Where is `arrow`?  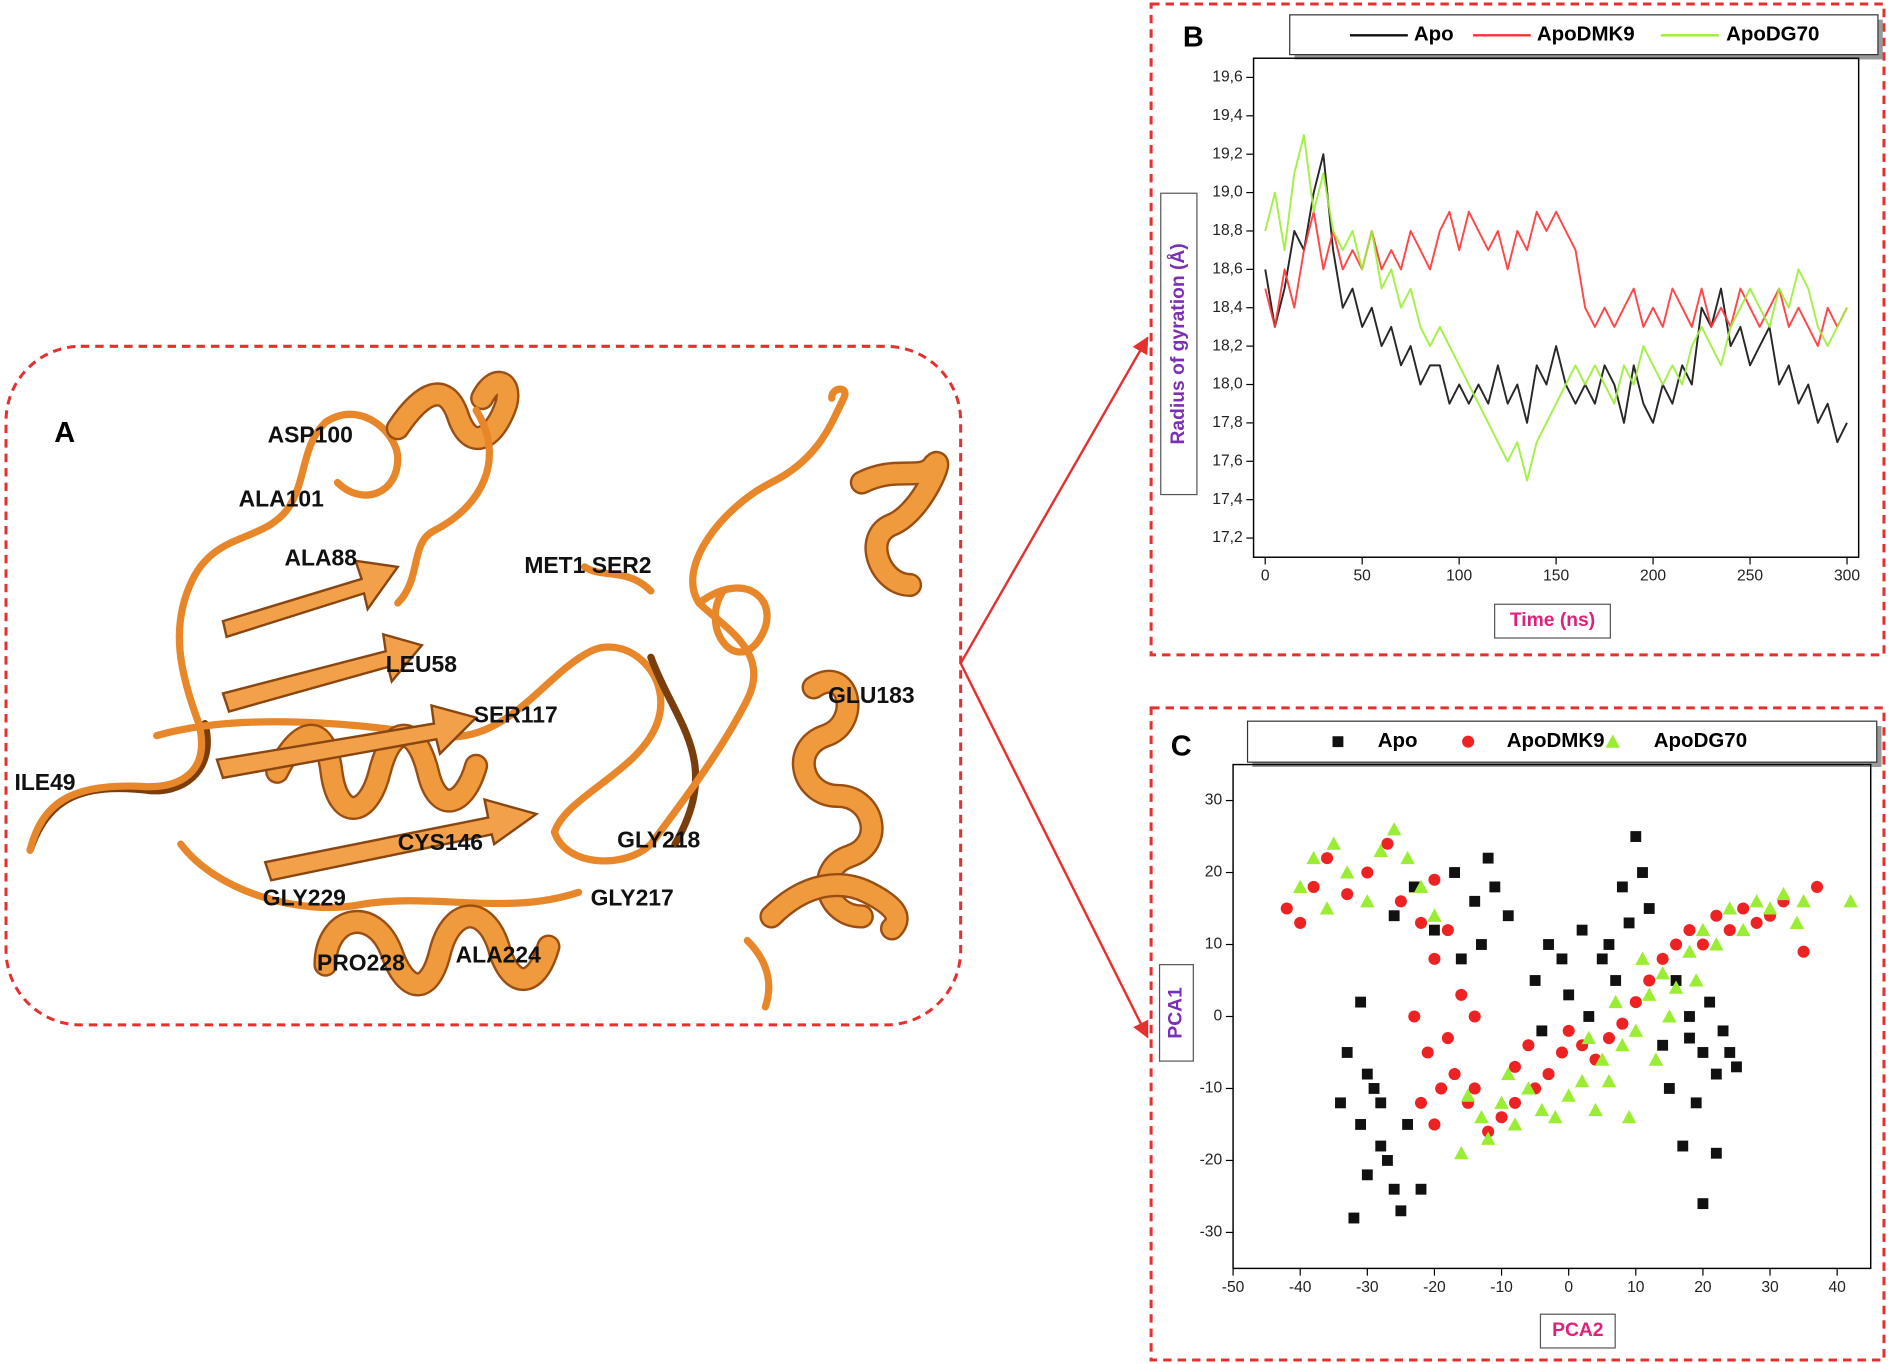 arrow is located at coordinates (1054, 850).